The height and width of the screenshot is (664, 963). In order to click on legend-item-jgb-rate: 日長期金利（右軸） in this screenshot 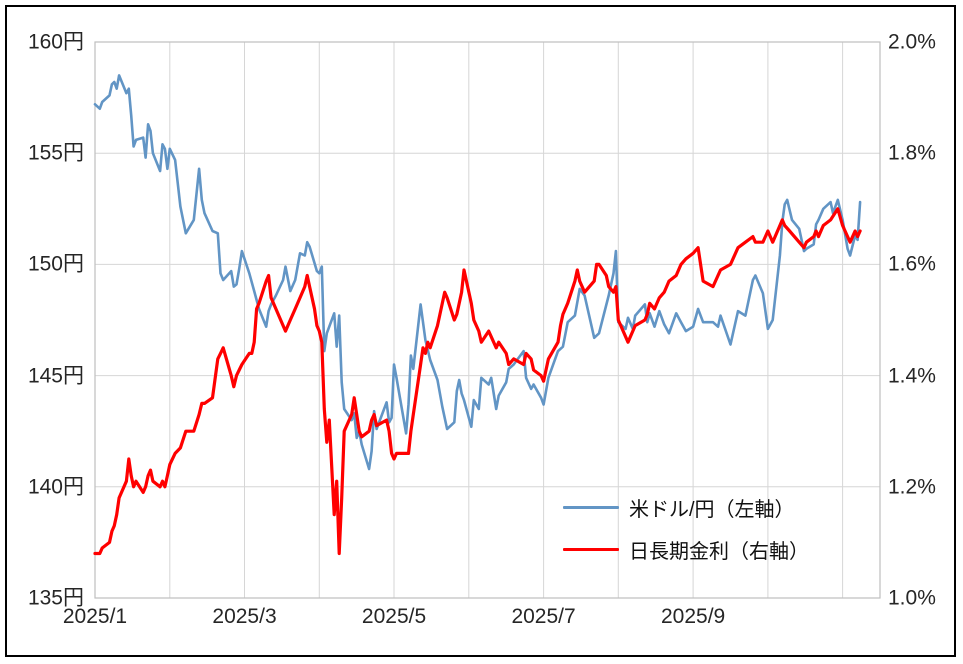, I will do `click(686, 549)`.